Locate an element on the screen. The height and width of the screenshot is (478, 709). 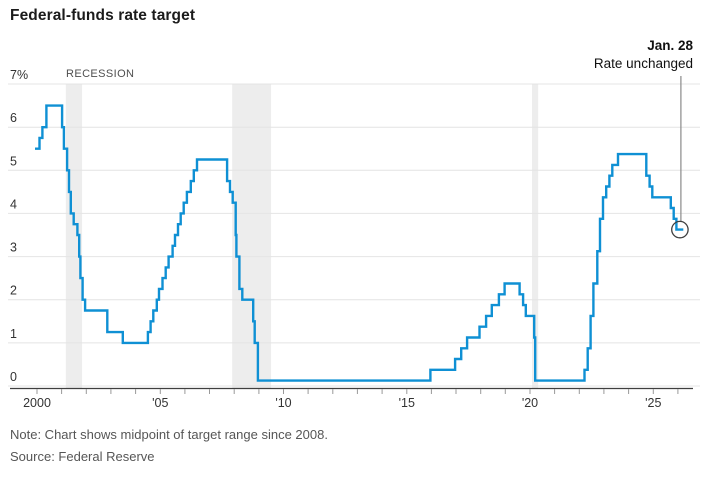
end-marker-ring is located at coordinates (680, 229).